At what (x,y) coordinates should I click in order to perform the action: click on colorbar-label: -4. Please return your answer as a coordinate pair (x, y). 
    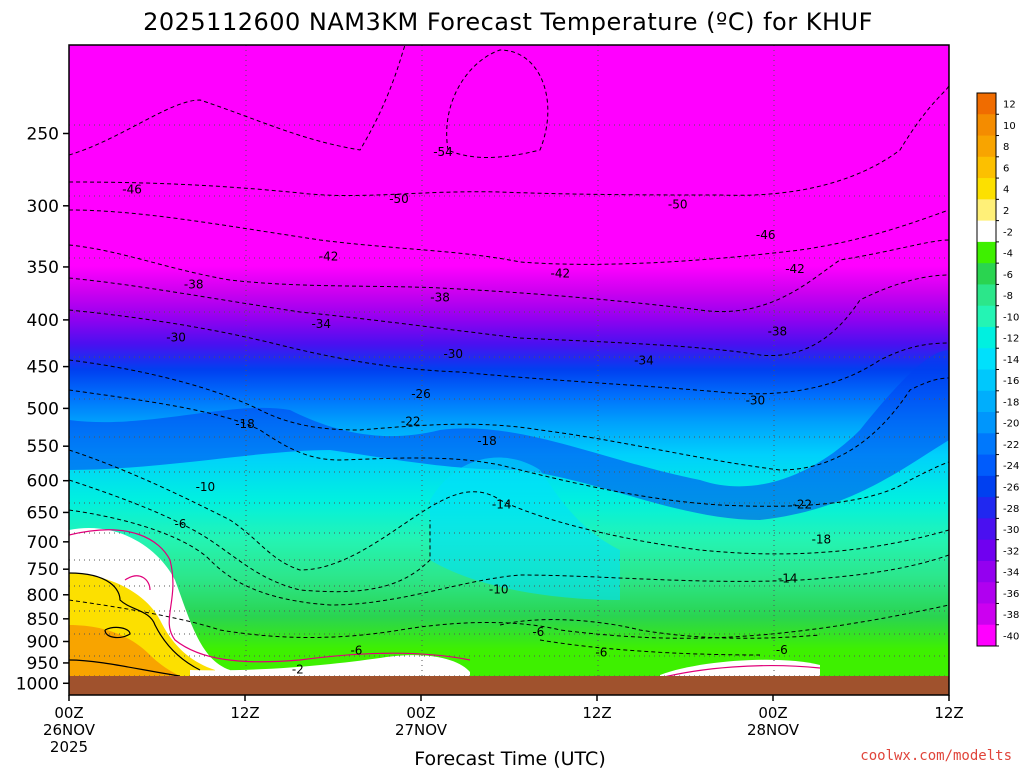
    Looking at the image, I should click on (1008, 254).